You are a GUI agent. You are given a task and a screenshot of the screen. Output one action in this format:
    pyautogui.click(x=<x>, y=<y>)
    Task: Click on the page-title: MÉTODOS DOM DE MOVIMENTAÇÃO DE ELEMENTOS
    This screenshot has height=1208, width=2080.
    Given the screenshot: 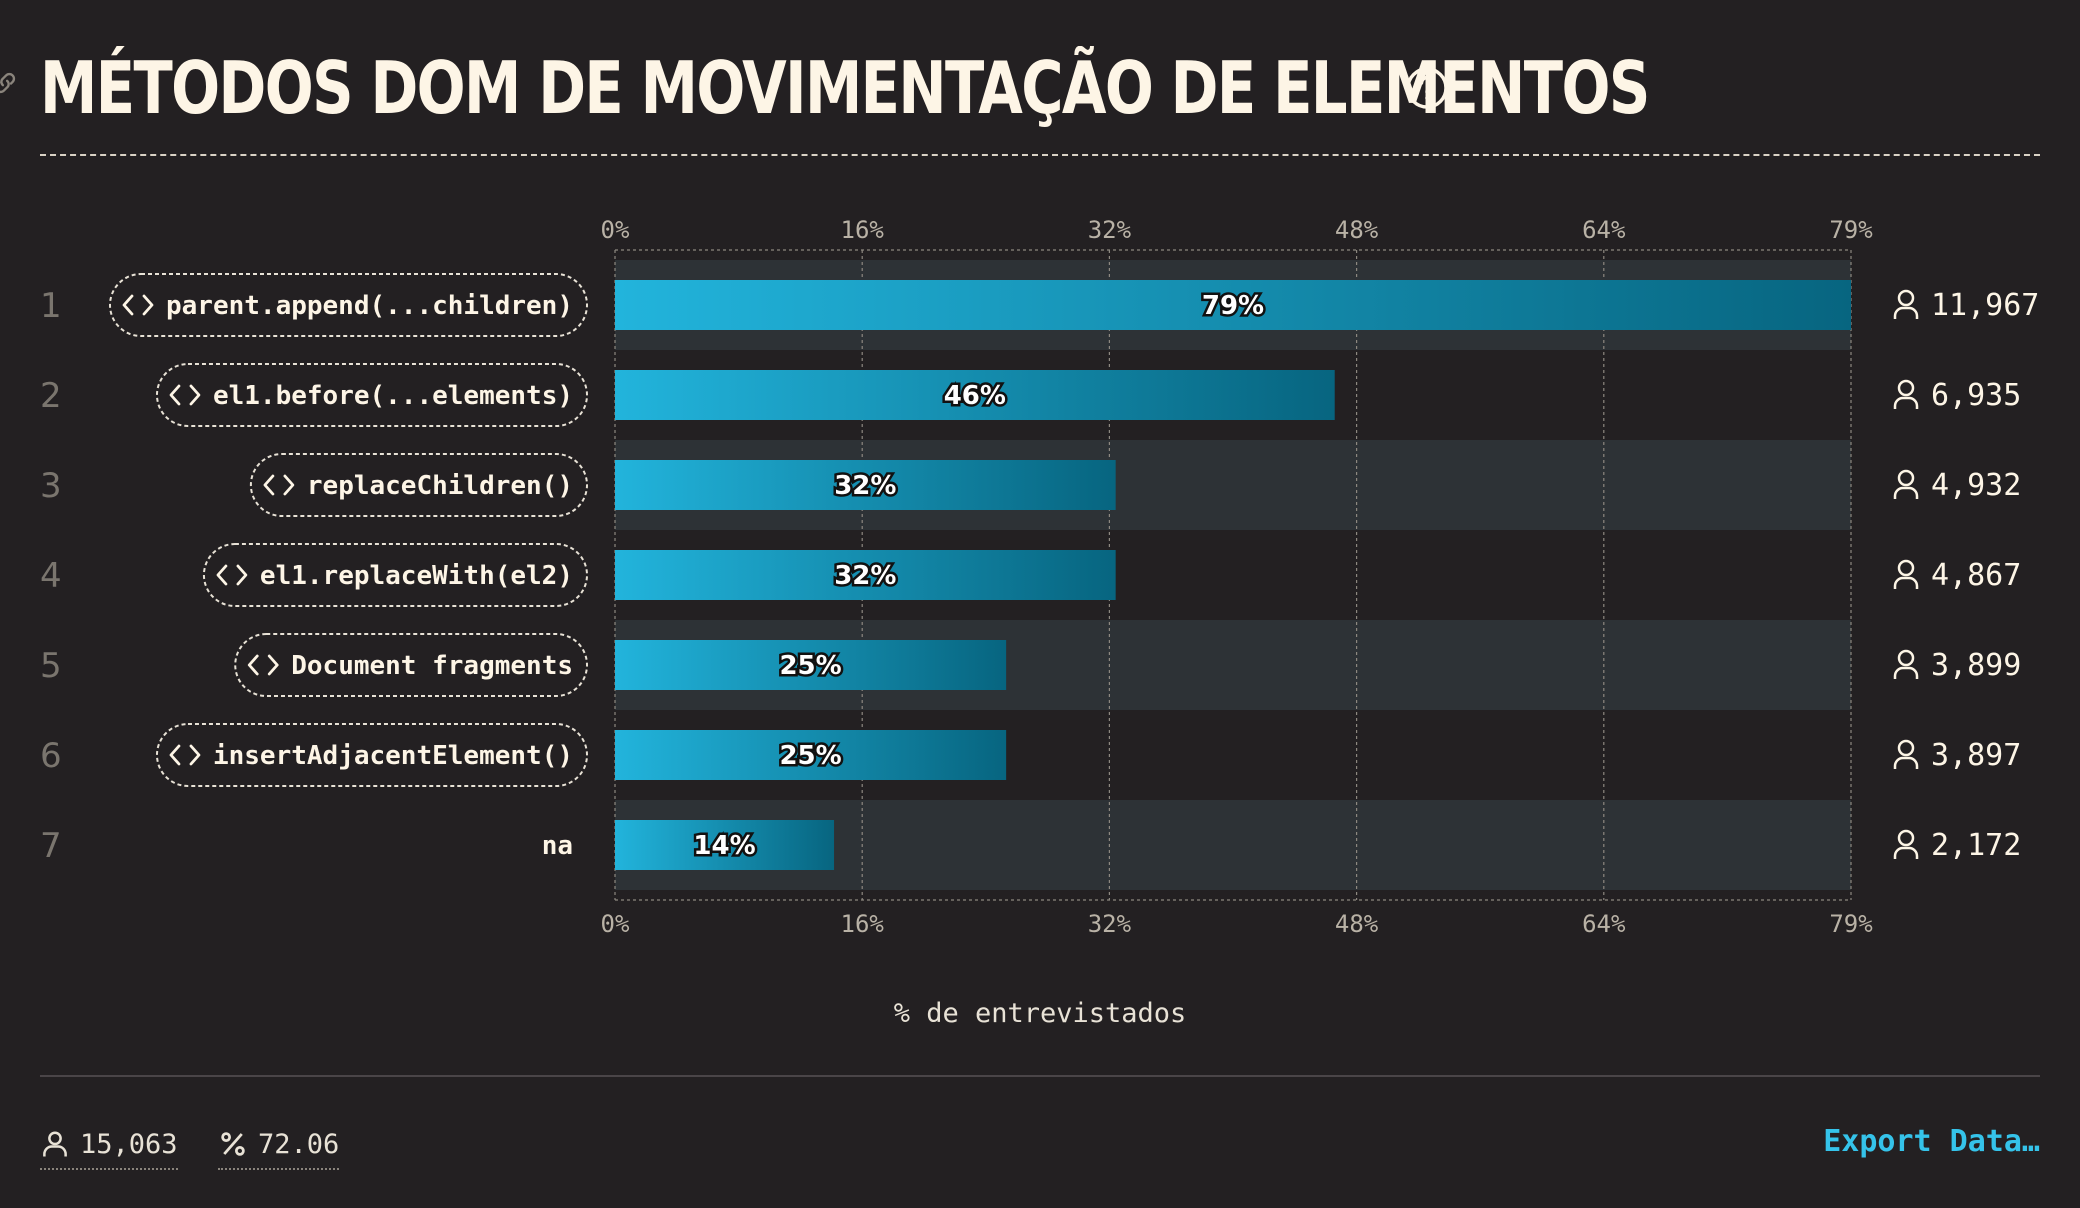 What is the action you would take?
    pyautogui.click(x=845, y=88)
    